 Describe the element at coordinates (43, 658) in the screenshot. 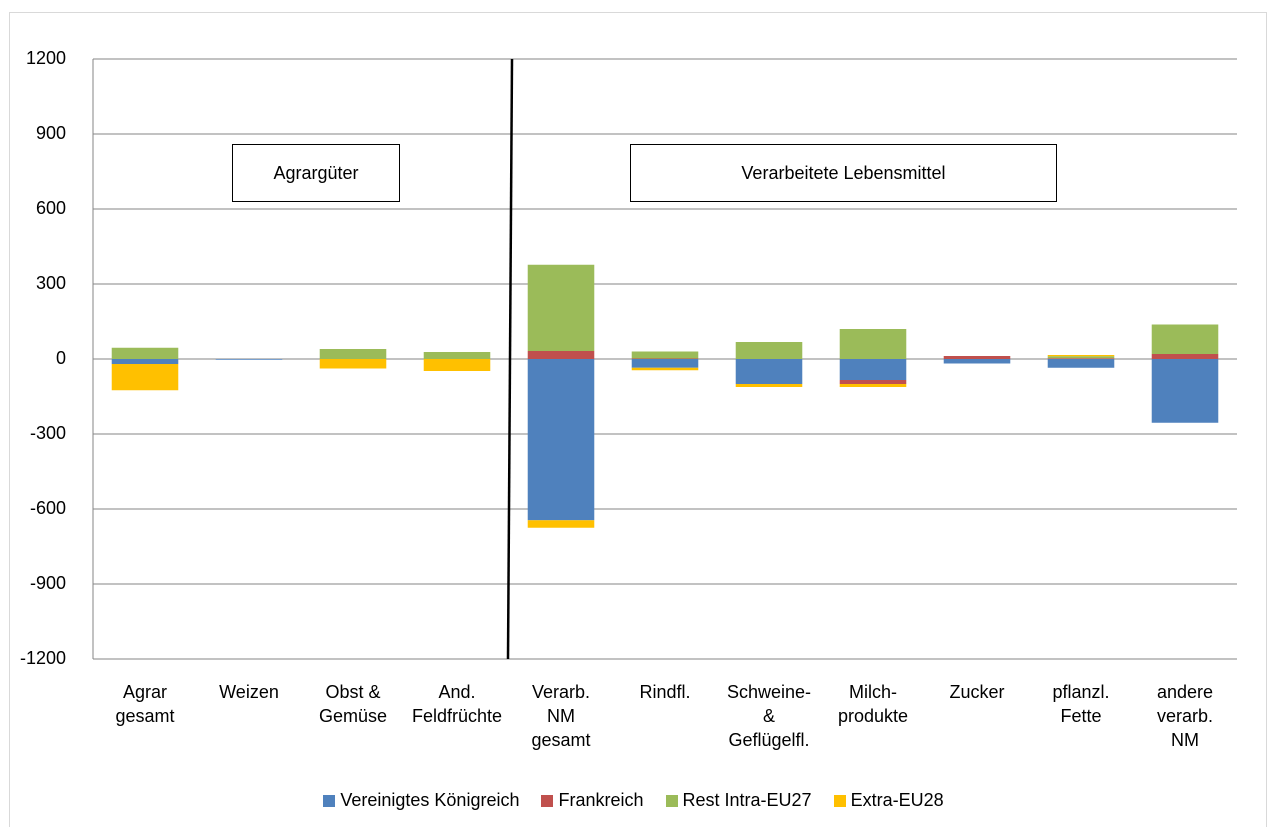

I see `y-tick-label: -1200` at that location.